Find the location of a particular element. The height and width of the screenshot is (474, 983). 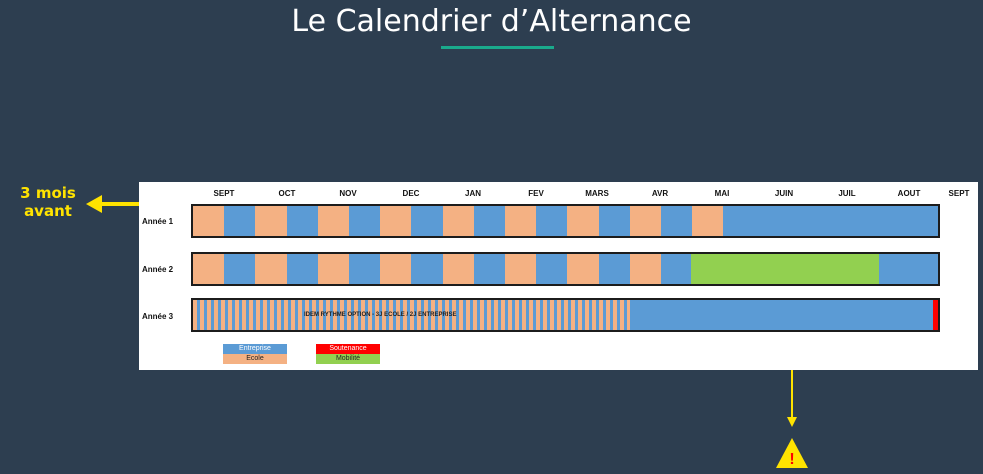

warning-triangle-icon: ! is located at coordinates (792, 453).